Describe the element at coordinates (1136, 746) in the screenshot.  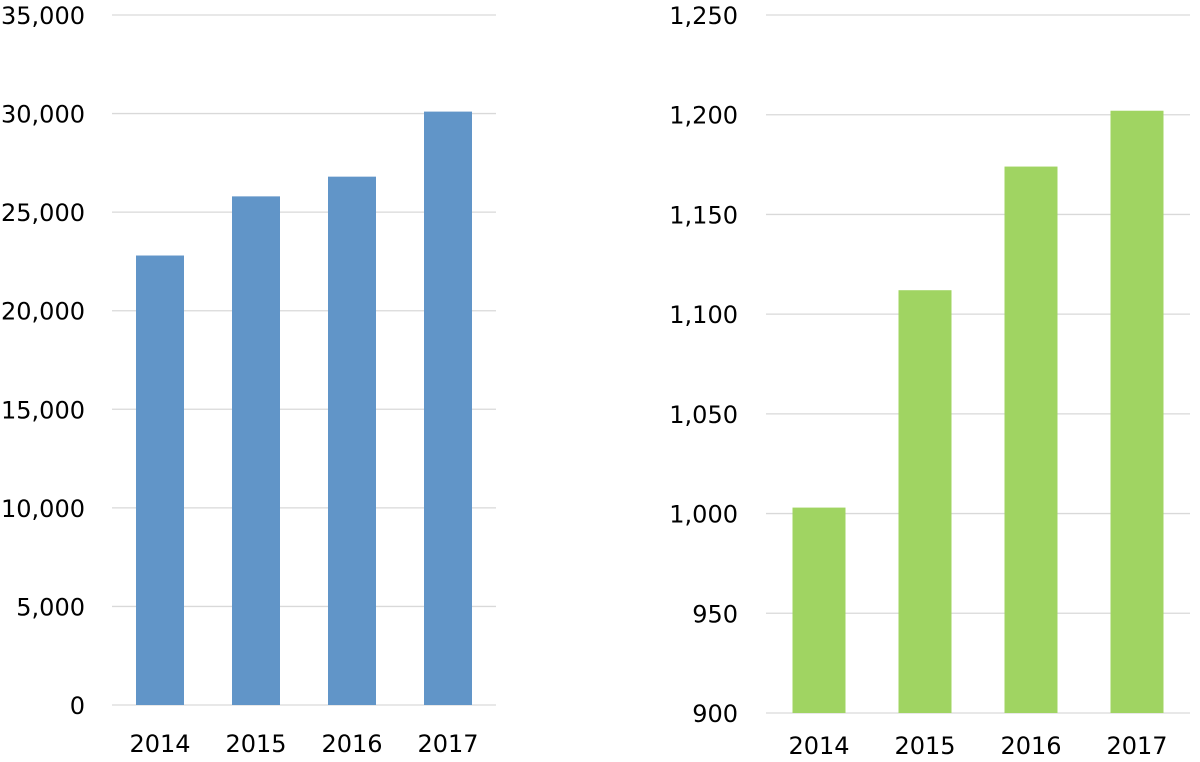
I see `x-tick-label-right: 2017` at that location.